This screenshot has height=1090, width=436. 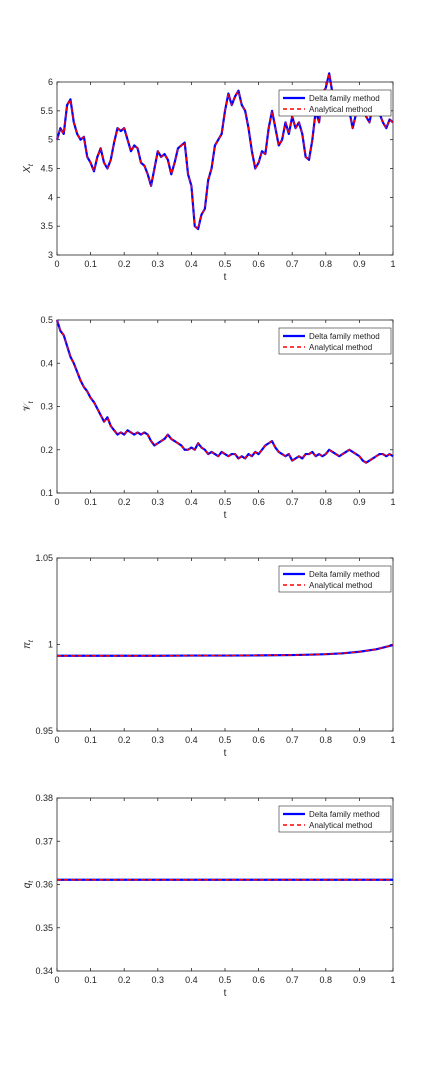 What do you see at coordinates (46, 111) in the screenshot?
I see `y-tick-label: 5.5` at bounding box center [46, 111].